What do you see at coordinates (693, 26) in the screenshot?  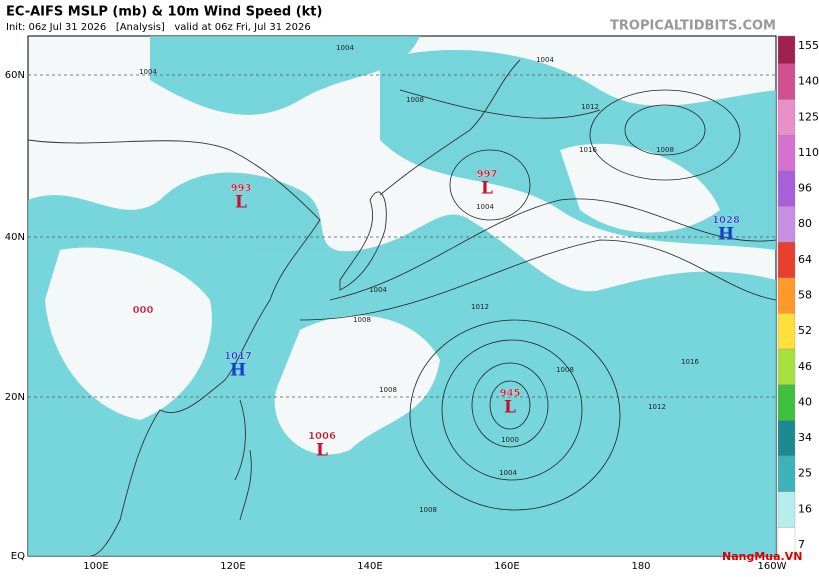 I see `site-label: TROPICALTIDBITS.COM` at bounding box center [693, 26].